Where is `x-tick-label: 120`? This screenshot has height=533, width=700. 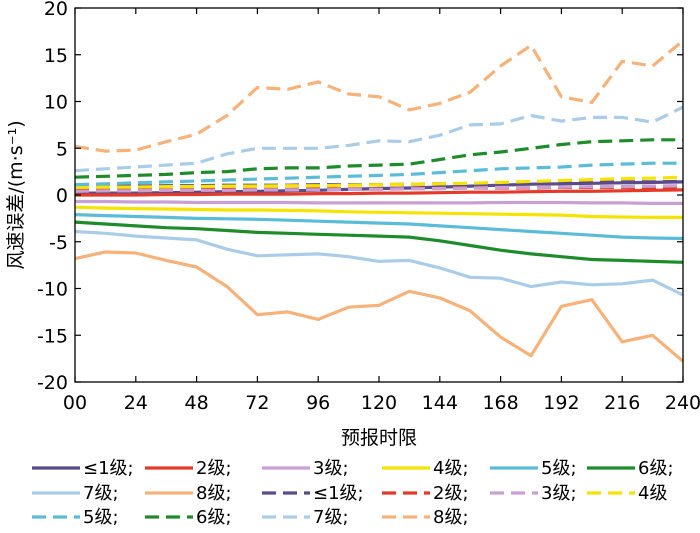
x-tick-label: 120 is located at coordinates (379, 403).